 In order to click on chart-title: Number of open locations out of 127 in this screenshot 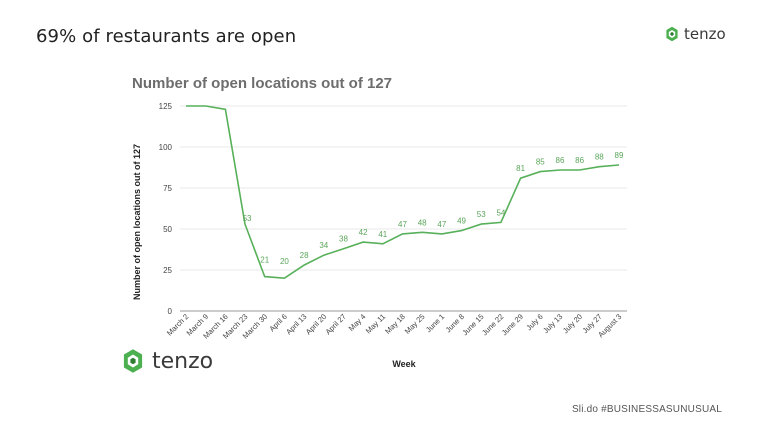, I will do `click(262, 83)`.